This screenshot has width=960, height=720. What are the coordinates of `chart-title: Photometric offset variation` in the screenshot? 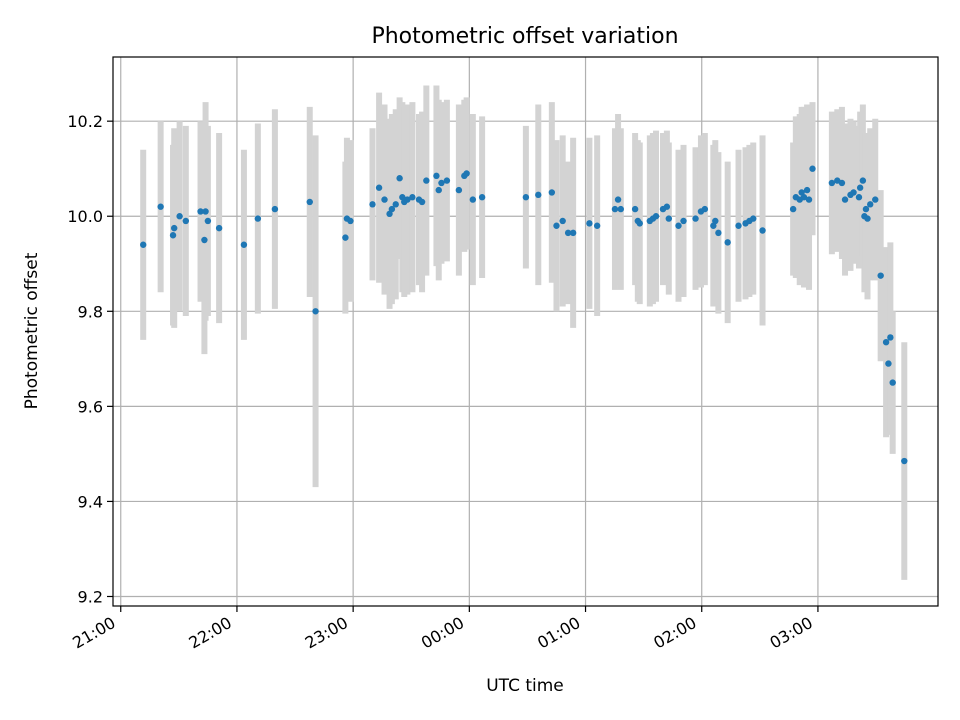 It's located at (524, 36).